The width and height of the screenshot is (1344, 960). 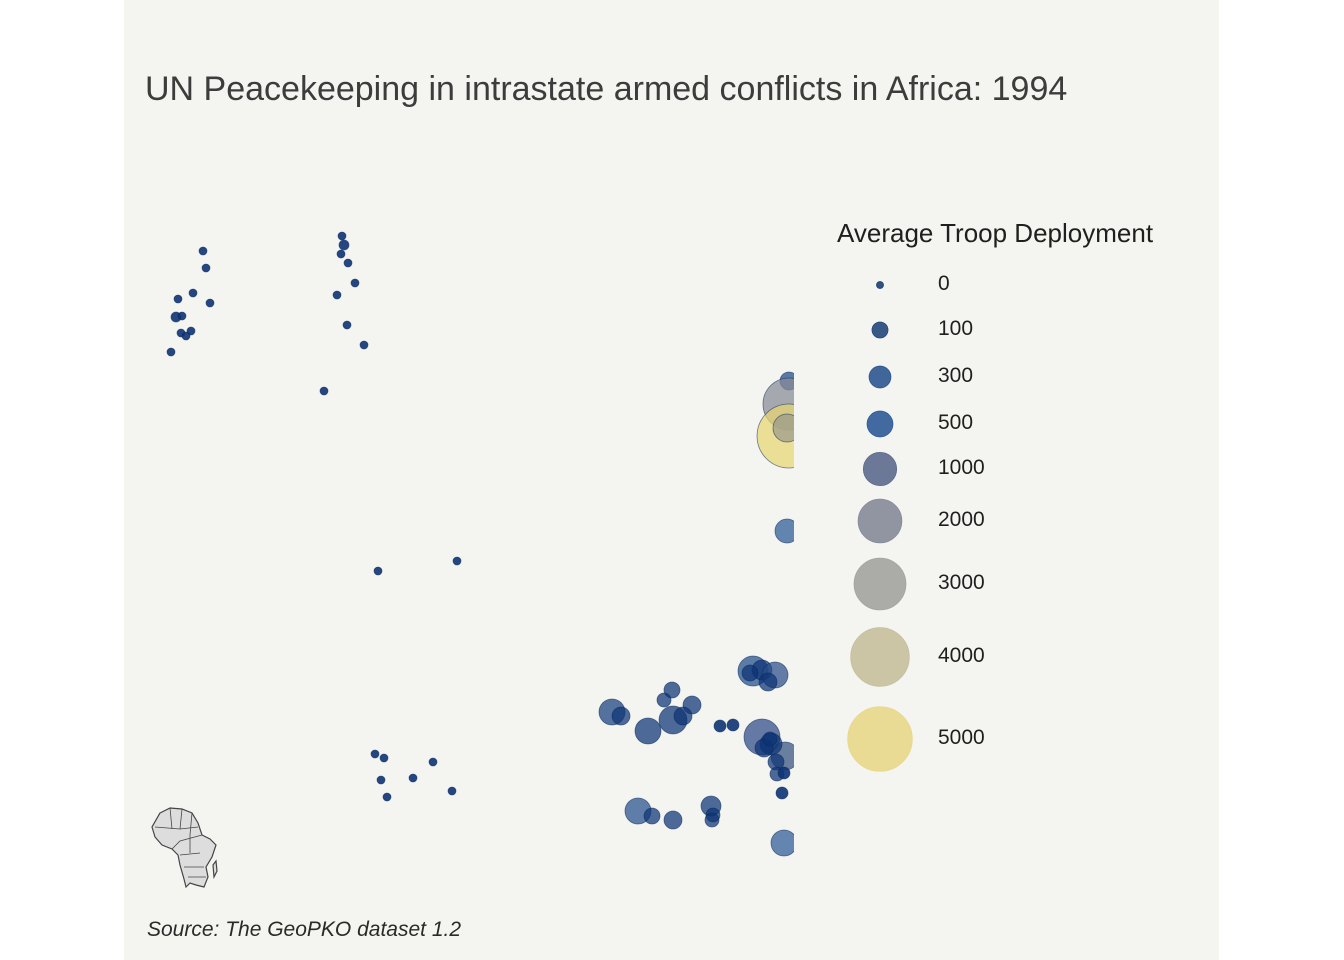 What do you see at coordinates (956, 375) in the screenshot?
I see `legend-label-300: 300` at bounding box center [956, 375].